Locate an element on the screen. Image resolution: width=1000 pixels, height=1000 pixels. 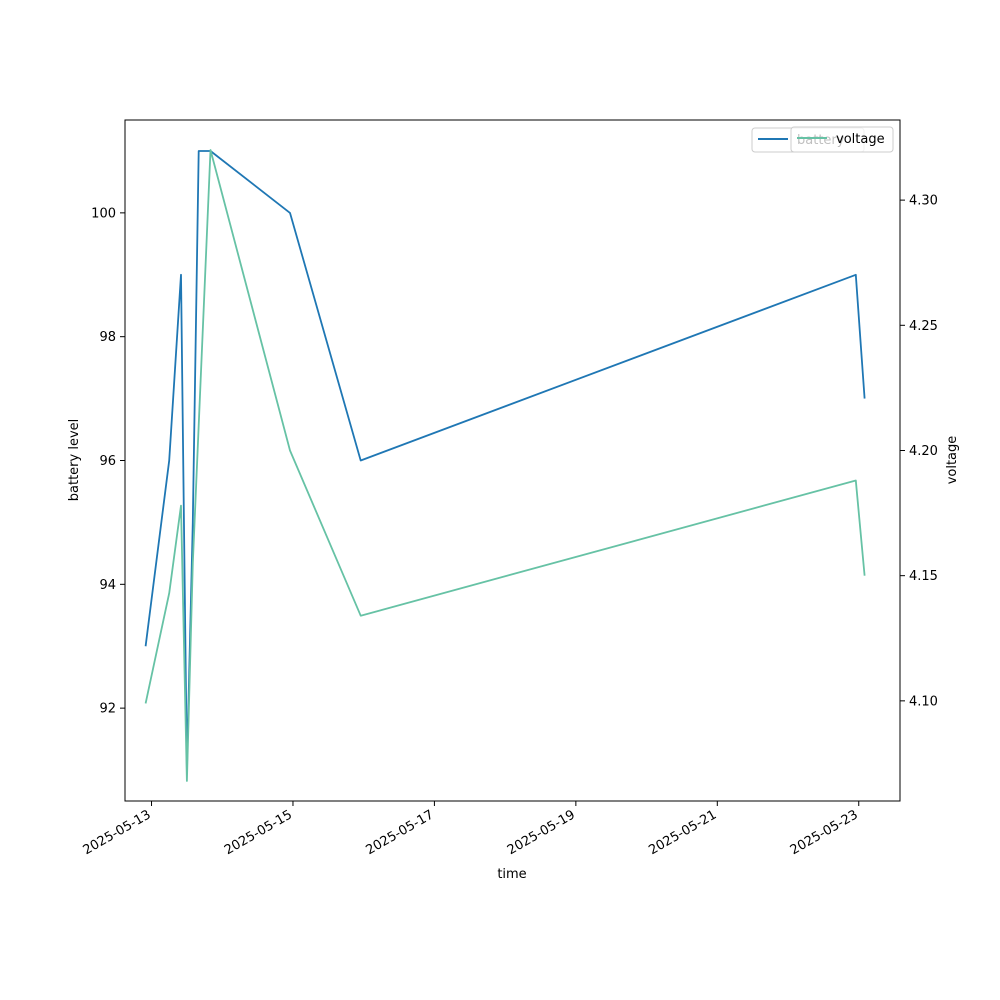
y-tick-label: 100 is located at coordinates (103, 213).